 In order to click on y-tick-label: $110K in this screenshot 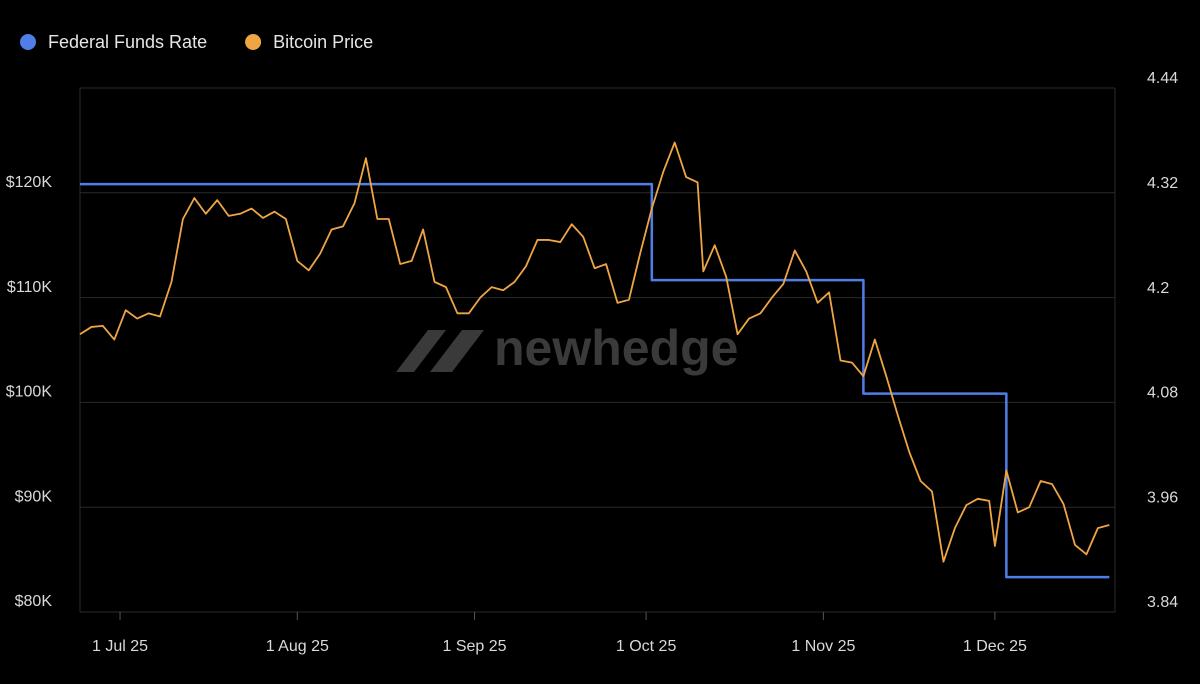, I will do `click(29, 287)`.